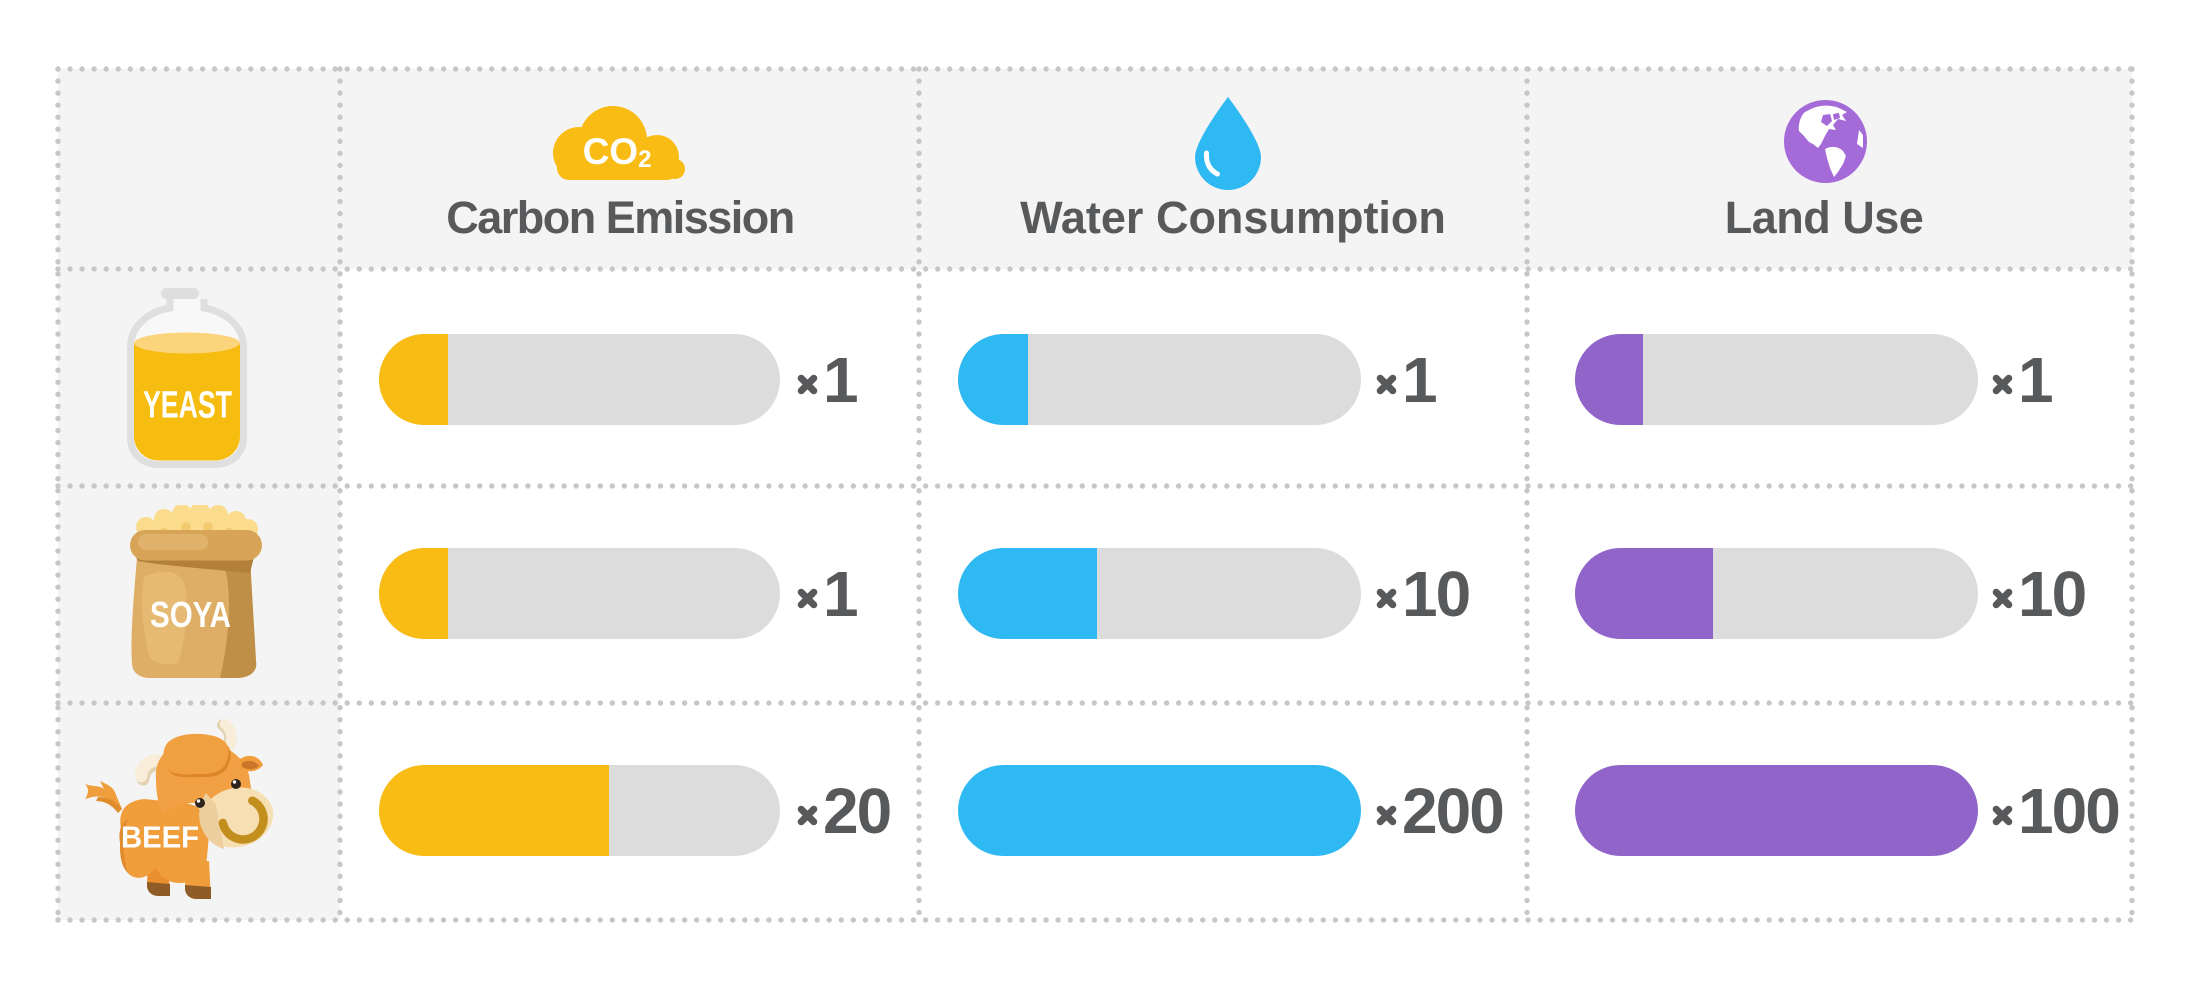 Image resolution: width=2188 pixels, height=981 pixels. I want to click on svg-text: YEAST, so click(187, 406).